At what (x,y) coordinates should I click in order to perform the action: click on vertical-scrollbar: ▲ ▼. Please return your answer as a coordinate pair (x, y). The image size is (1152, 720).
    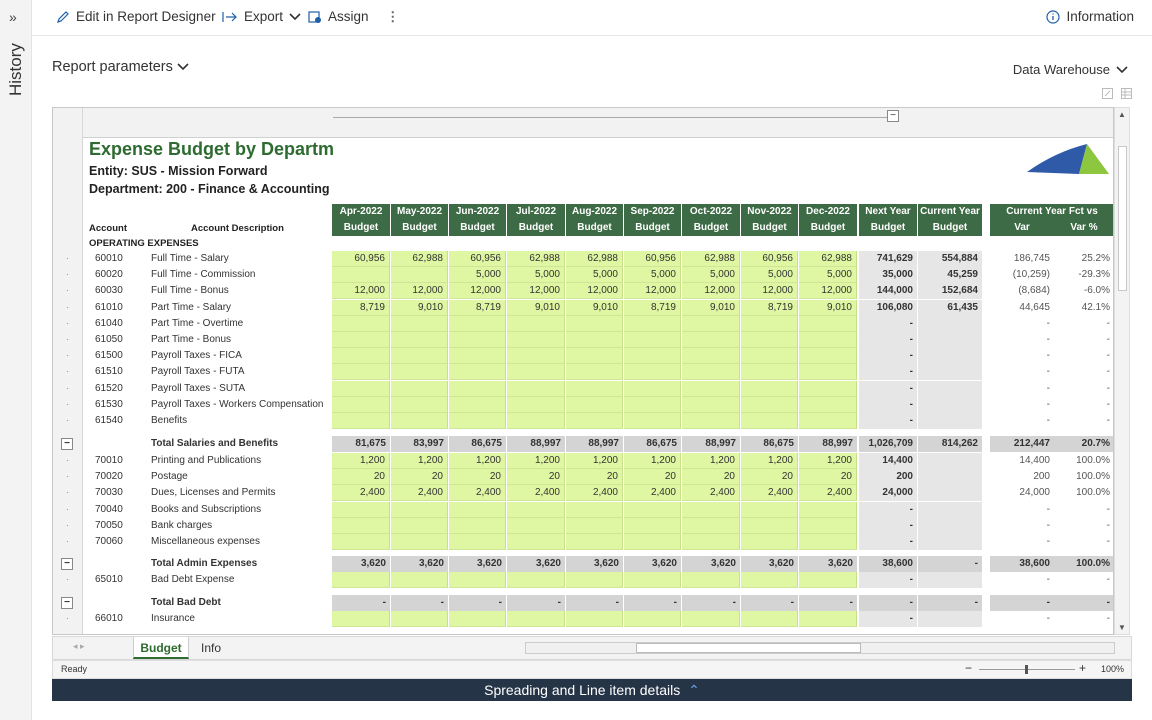
    Looking at the image, I should click on (1122, 371).